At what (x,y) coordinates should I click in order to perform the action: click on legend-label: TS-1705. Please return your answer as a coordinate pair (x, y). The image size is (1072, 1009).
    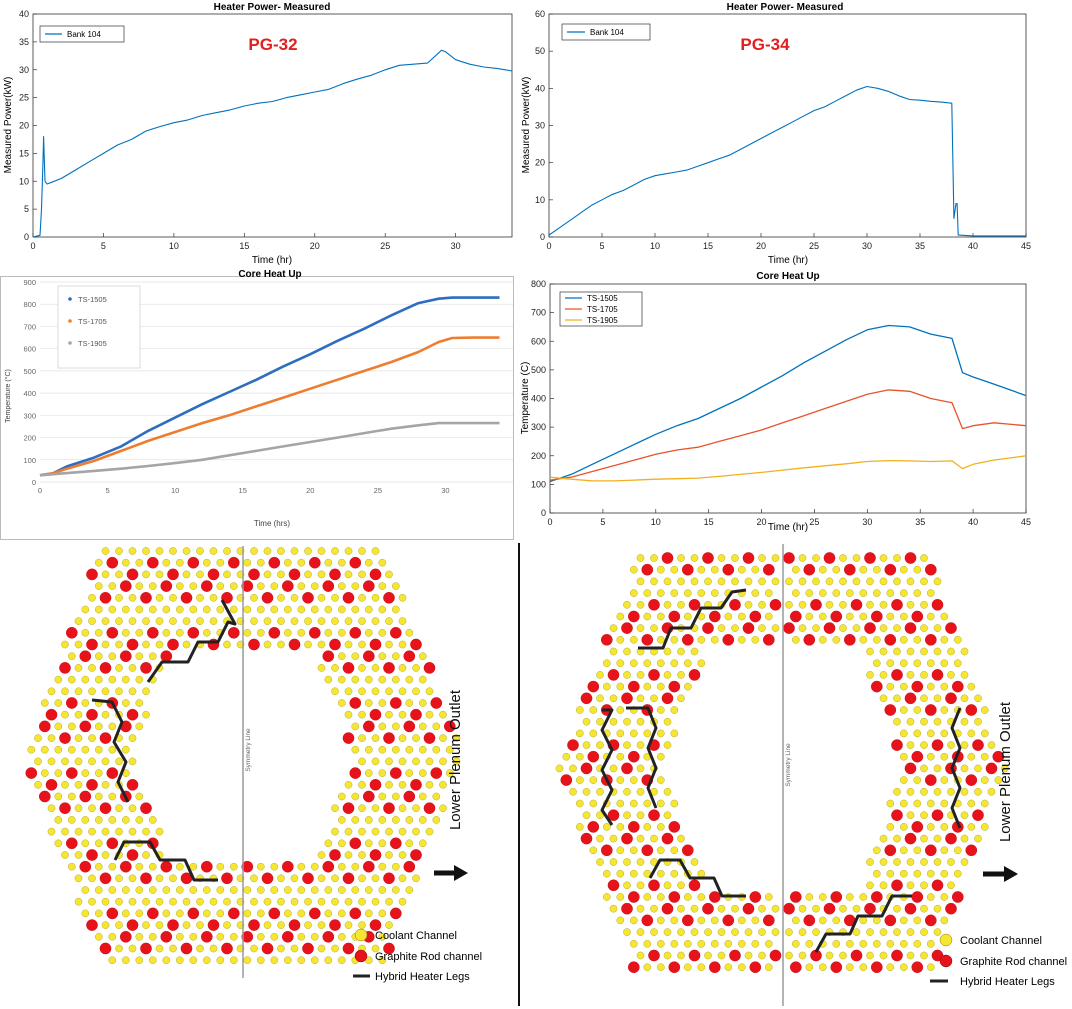
    Looking at the image, I should click on (92, 321).